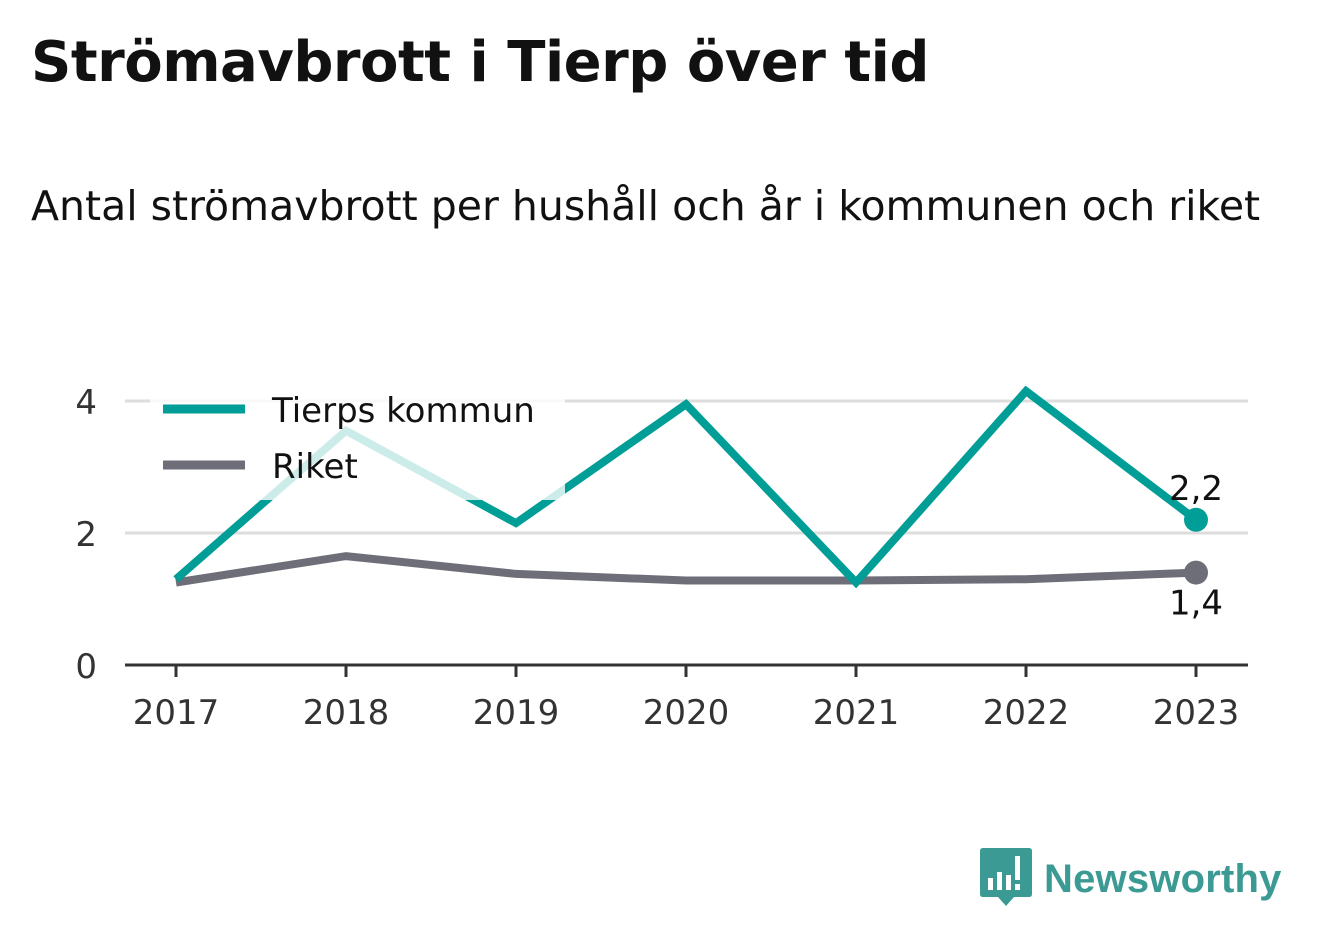 The image size is (1322, 939). What do you see at coordinates (480, 62) in the screenshot?
I see `chart-title: Strömavbrott i Tierp över tid` at bounding box center [480, 62].